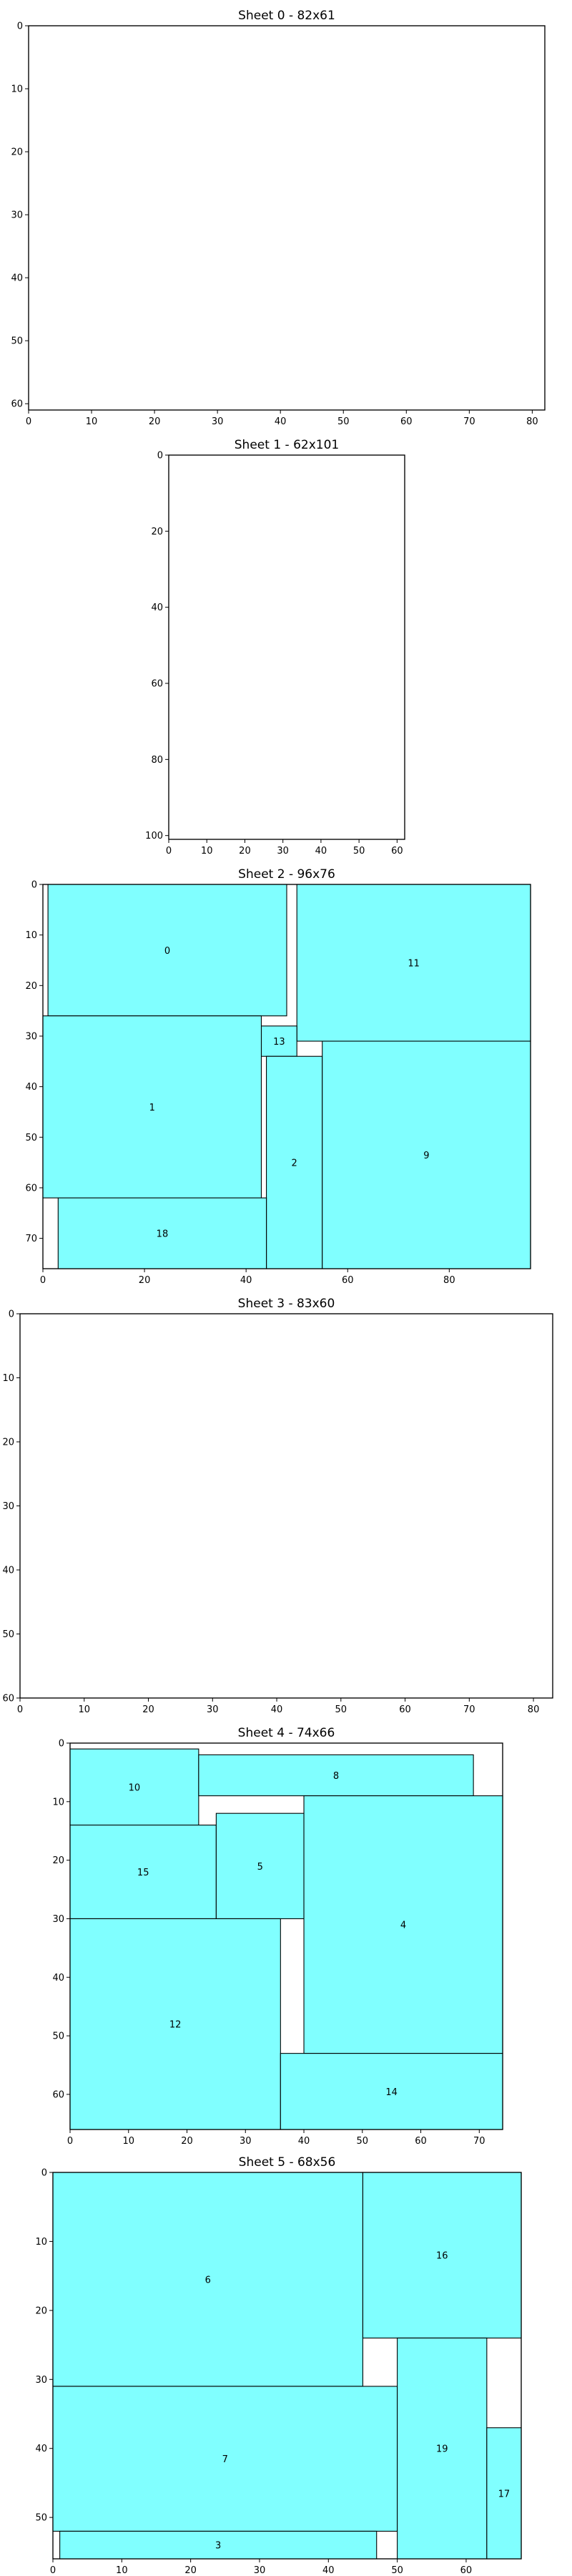 The height and width of the screenshot is (2576, 572). What do you see at coordinates (135, 1787) in the screenshot?
I see `piece-label-10: 10` at bounding box center [135, 1787].